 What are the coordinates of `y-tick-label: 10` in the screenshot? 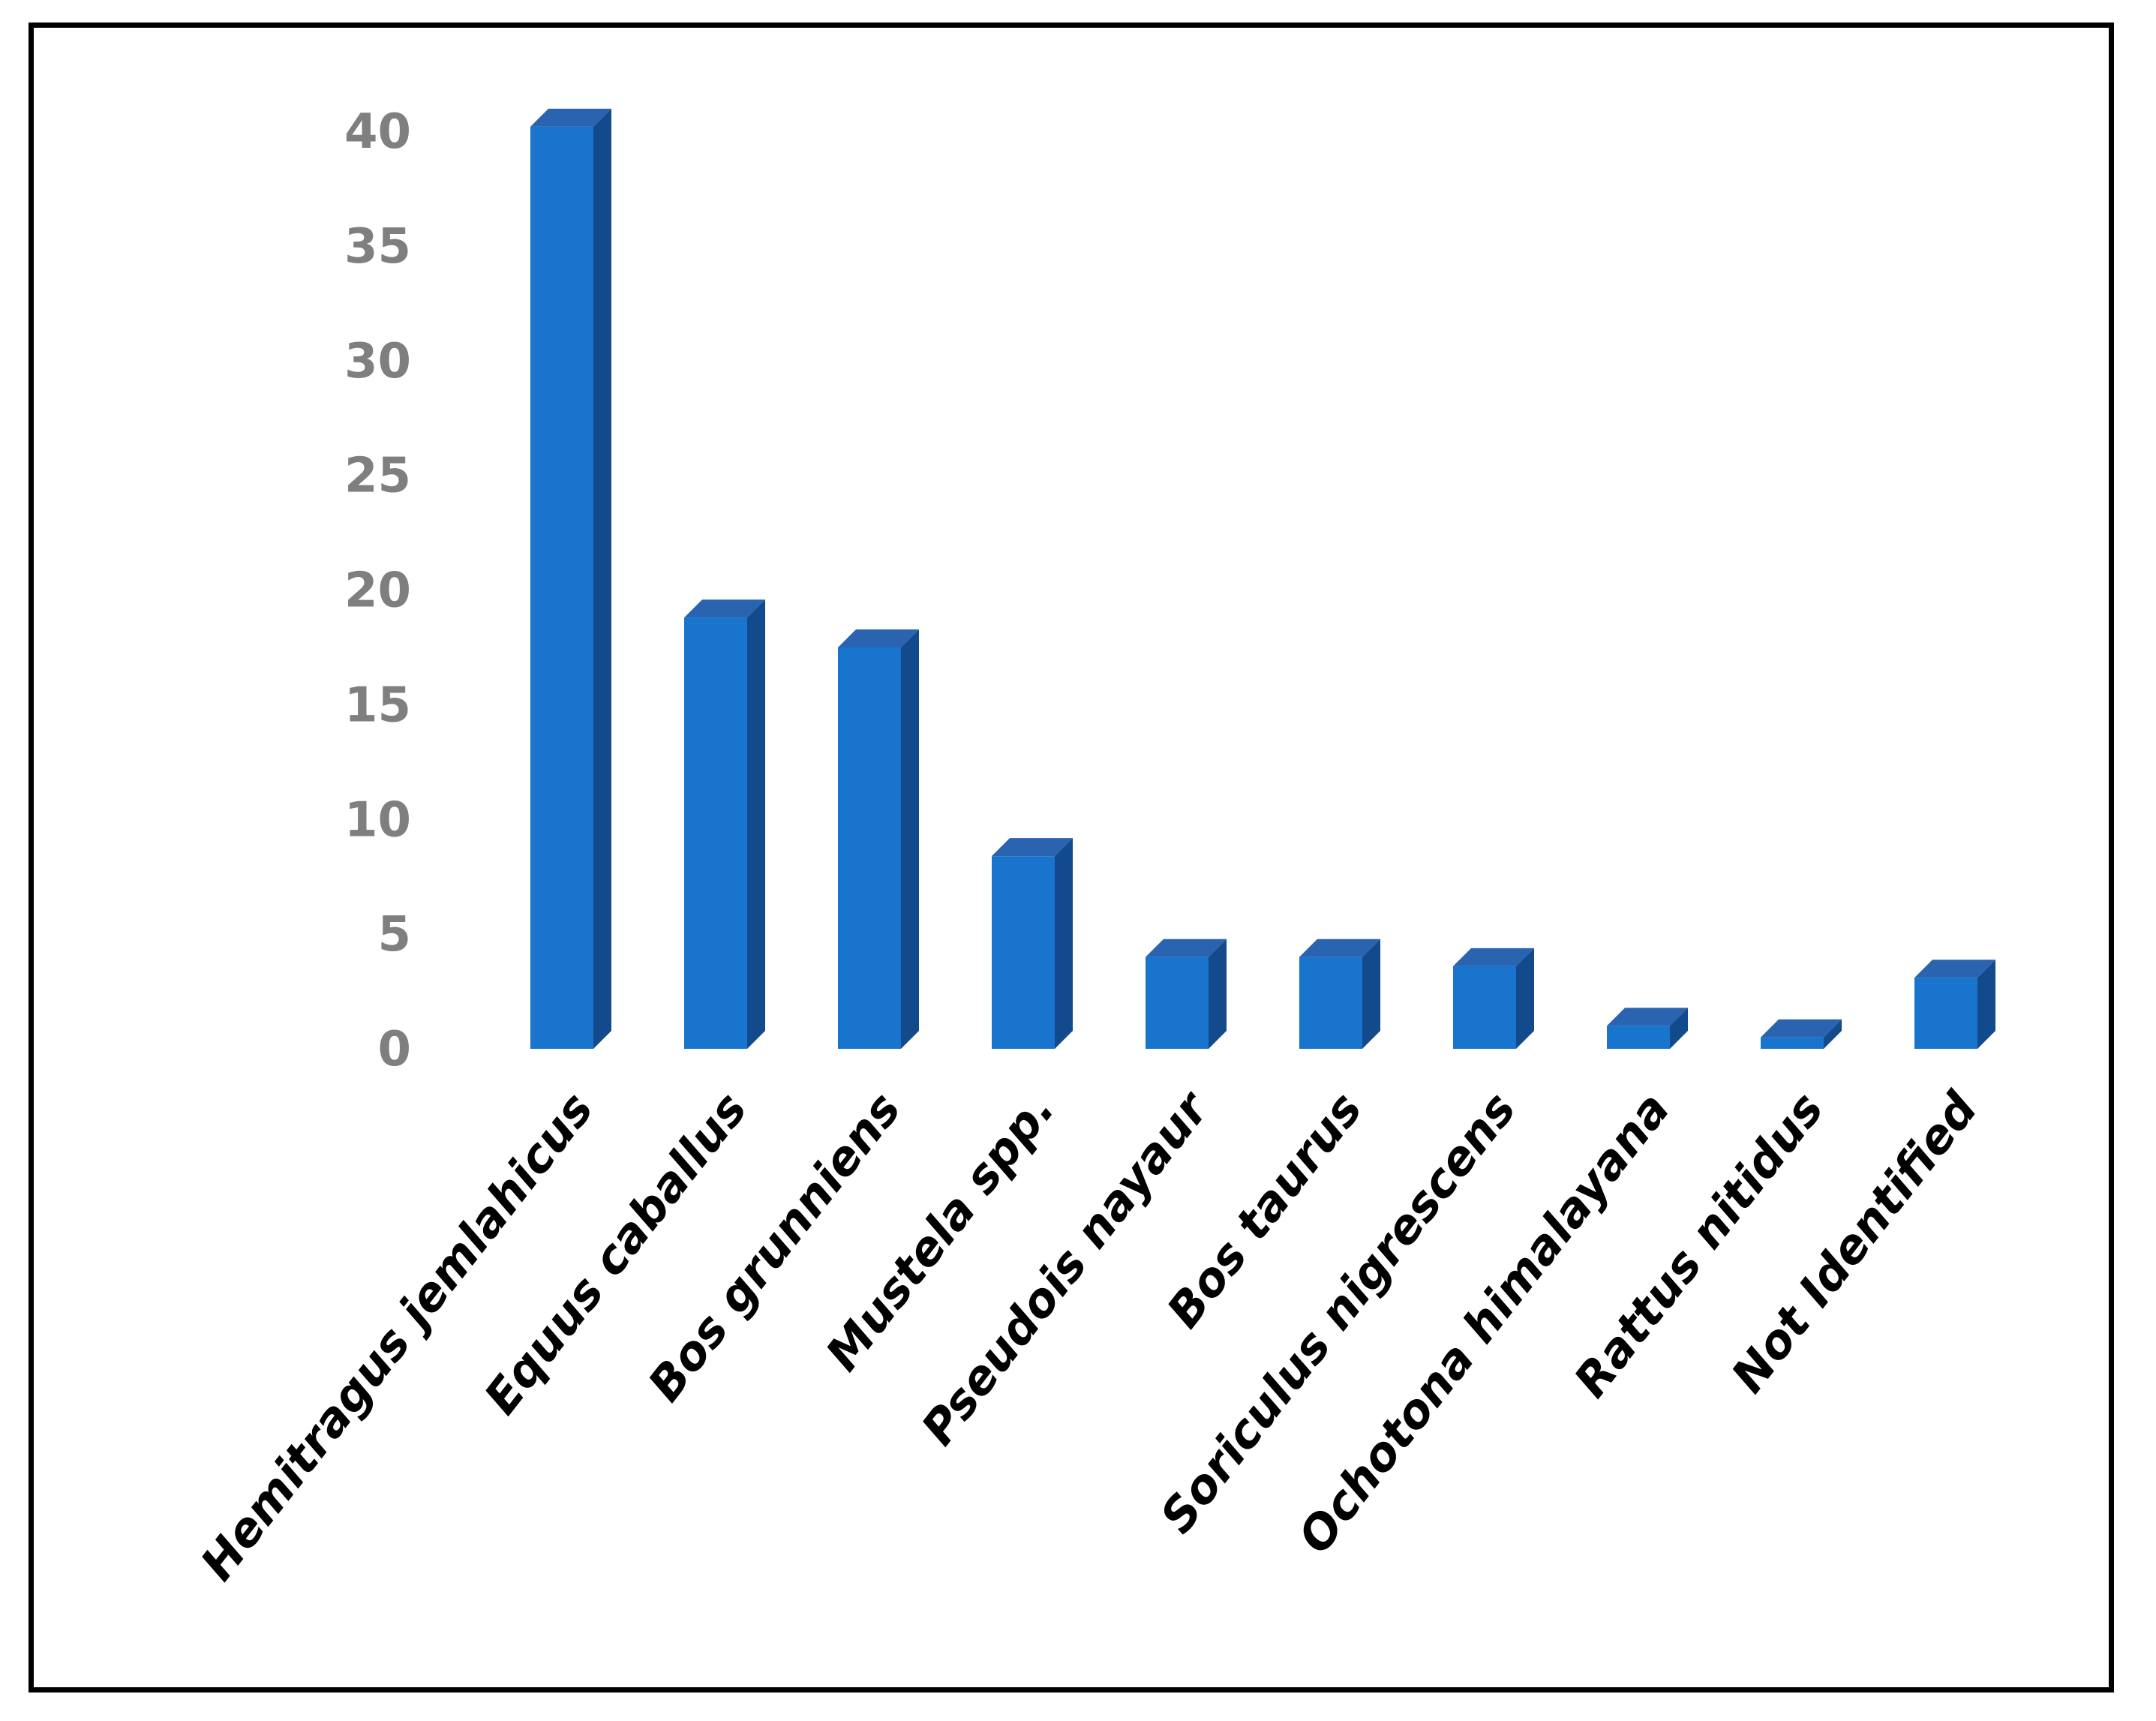 It's located at (377, 820).